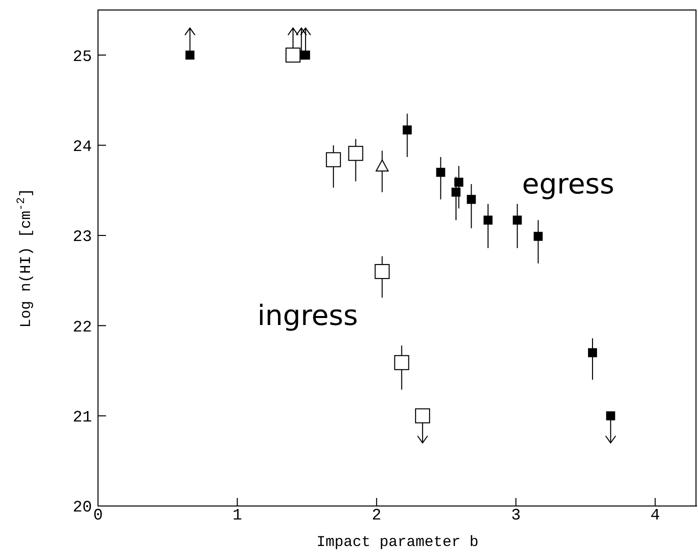 Image resolution: width=698 pixels, height=552 pixels. I want to click on y-tick-label: 20, so click(82, 507).